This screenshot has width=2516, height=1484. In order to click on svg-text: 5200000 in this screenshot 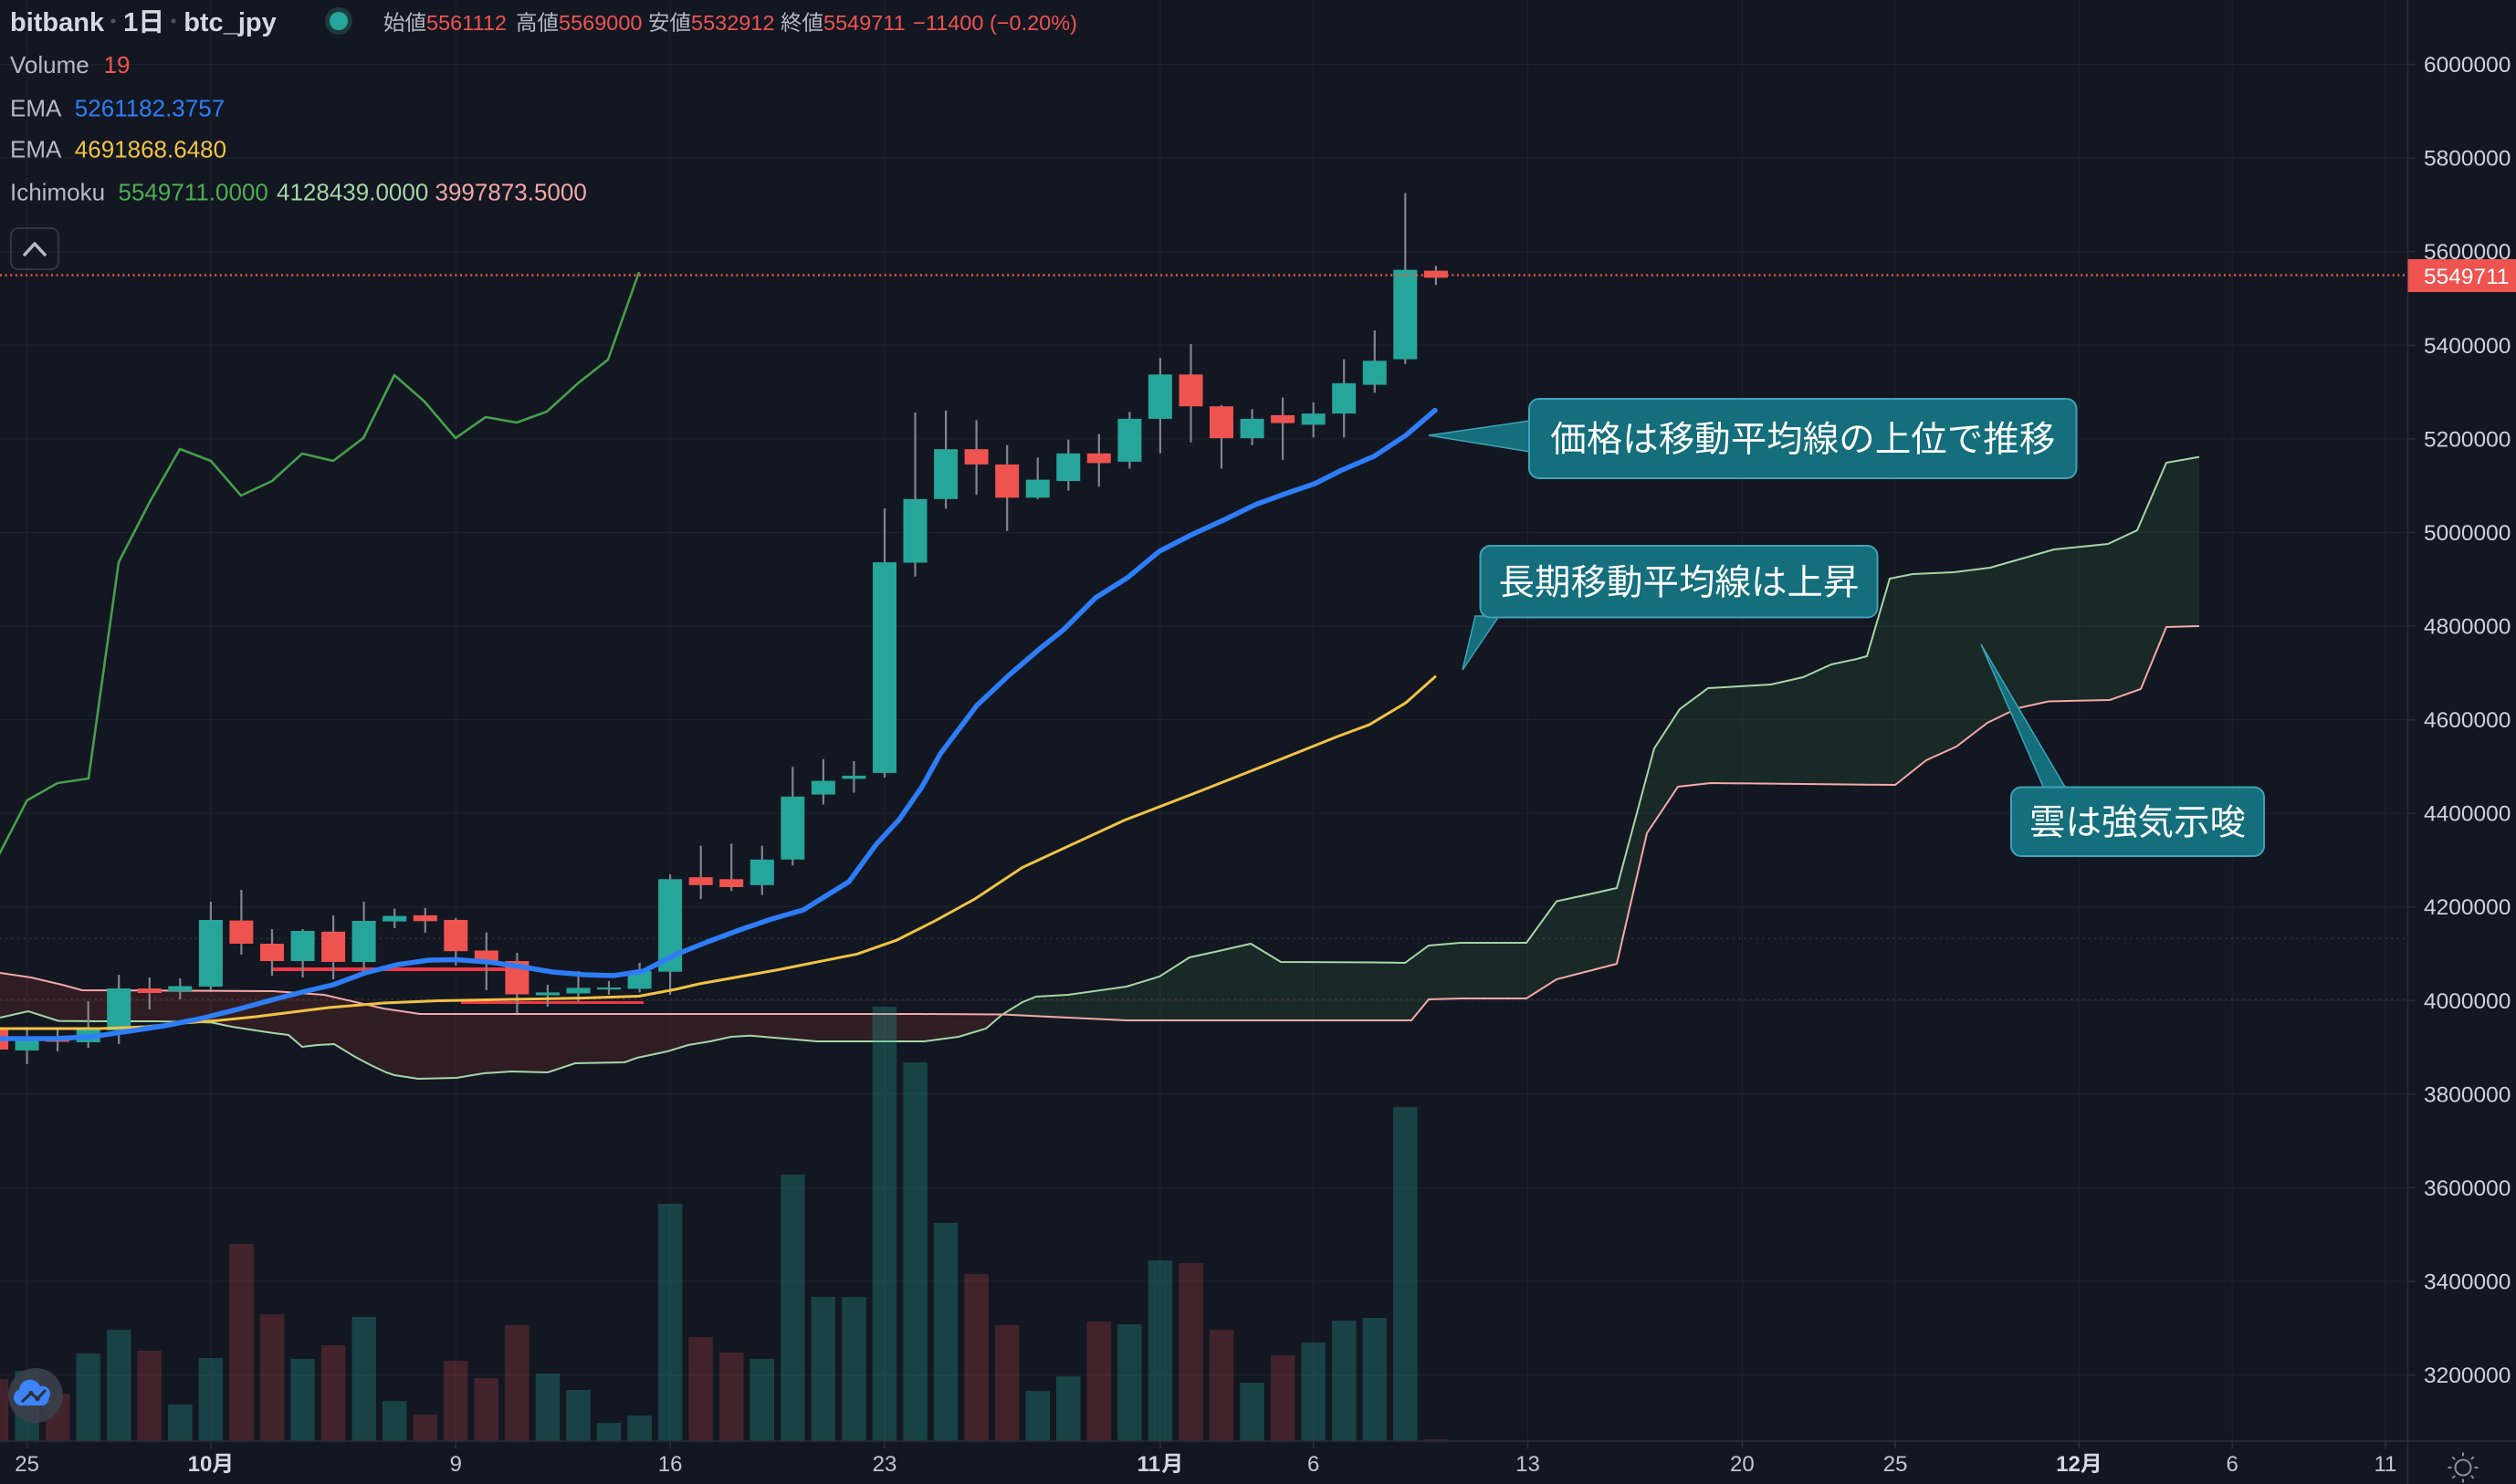, I will do `click(2467, 439)`.